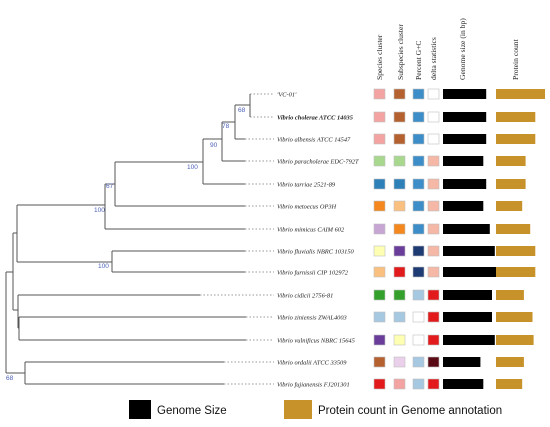 The width and height of the screenshot is (550, 427). I want to click on bootstrap-root: 68, so click(10, 378).